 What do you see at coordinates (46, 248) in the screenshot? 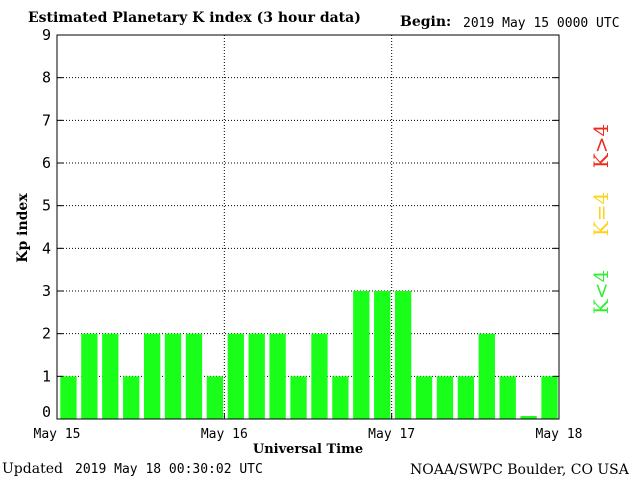
I see `y-tick-label: 4` at bounding box center [46, 248].